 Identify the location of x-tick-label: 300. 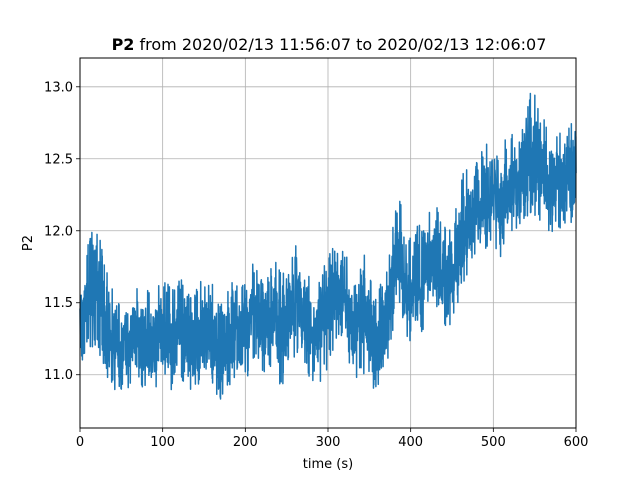
(328, 442).